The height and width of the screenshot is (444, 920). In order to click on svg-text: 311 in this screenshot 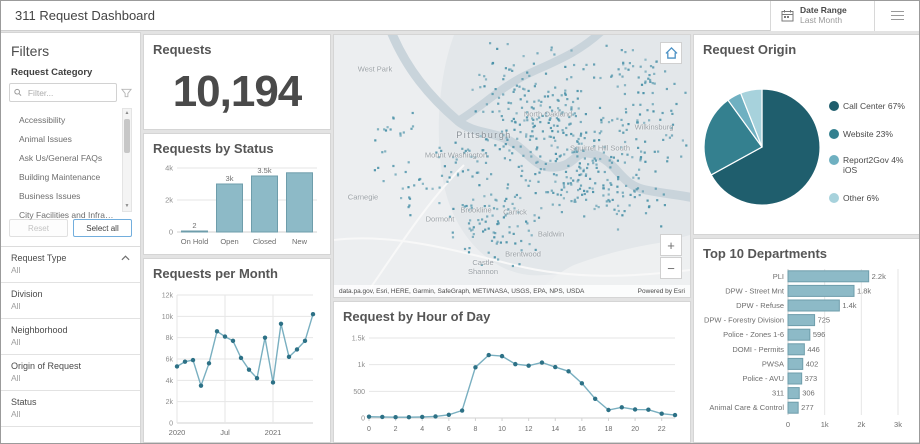, I will do `click(778, 393)`.